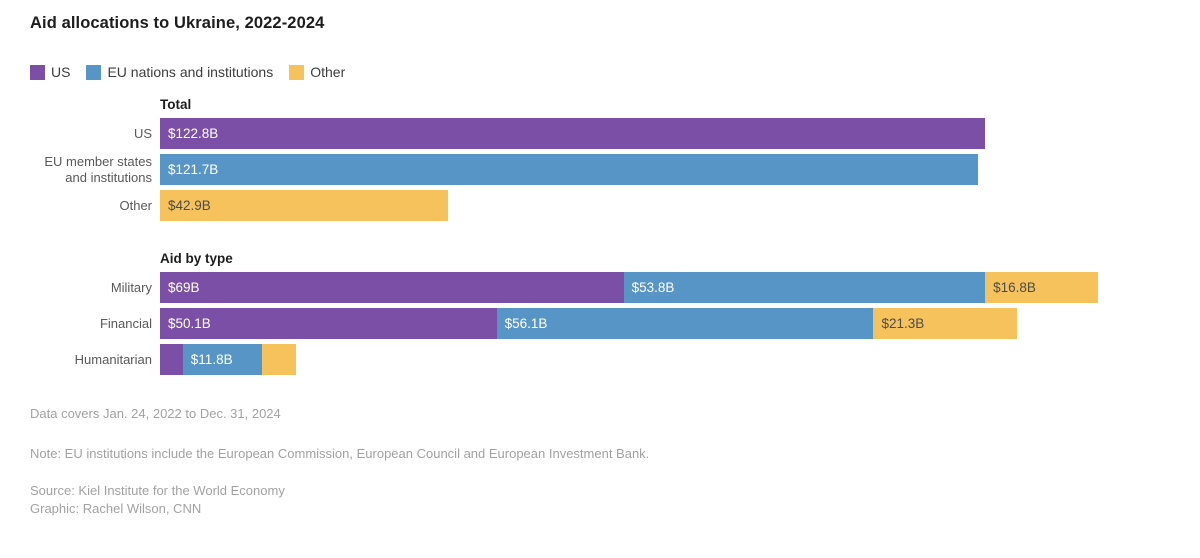 The width and height of the screenshot is (1200, 558). I want to click on bar-value-label: $53.8B, so click(653, 287).